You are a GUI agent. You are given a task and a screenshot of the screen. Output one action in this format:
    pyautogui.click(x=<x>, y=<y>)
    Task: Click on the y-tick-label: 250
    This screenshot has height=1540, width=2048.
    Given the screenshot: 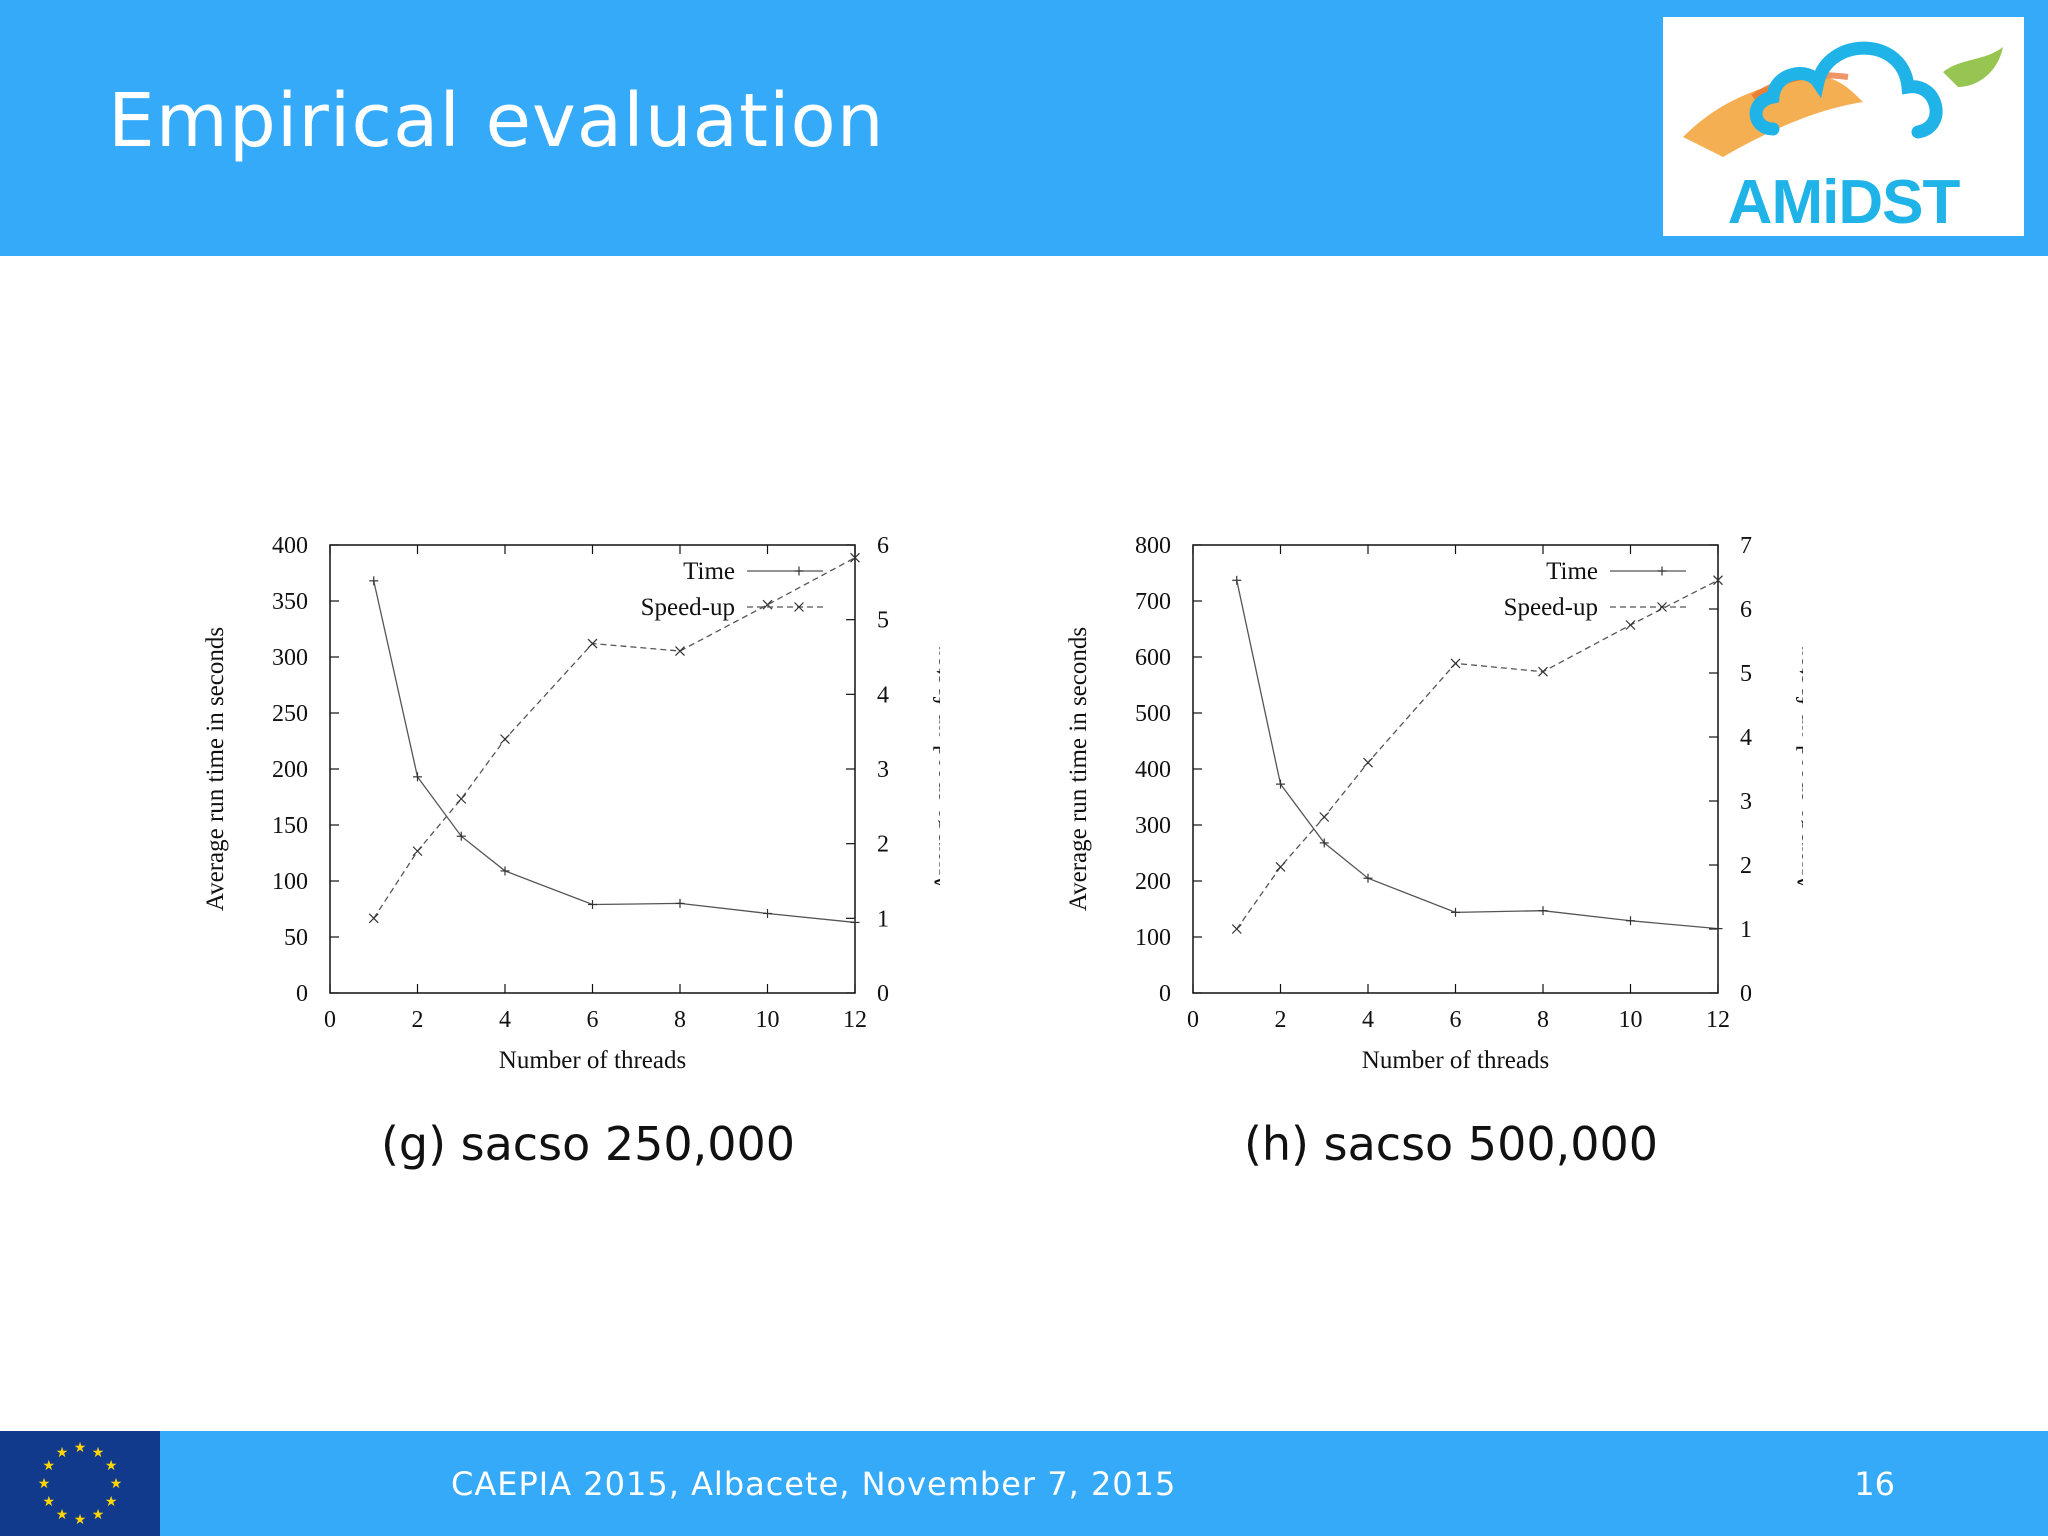 What is the action you would take?
    pyautogui.click(x=290, y=714)
    